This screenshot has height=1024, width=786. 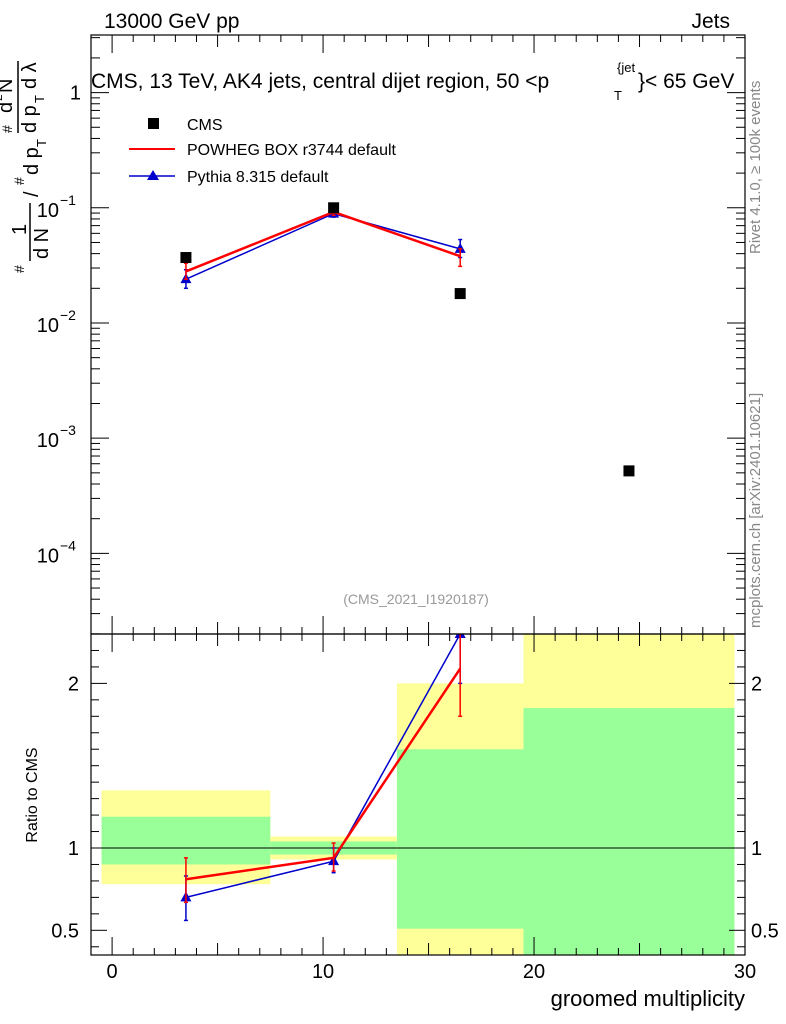 What do you see at coordinates (73, 684) in the screenshot?
I see `ratio-y-tick-label-2: 2` at bounding box center [73, 684].